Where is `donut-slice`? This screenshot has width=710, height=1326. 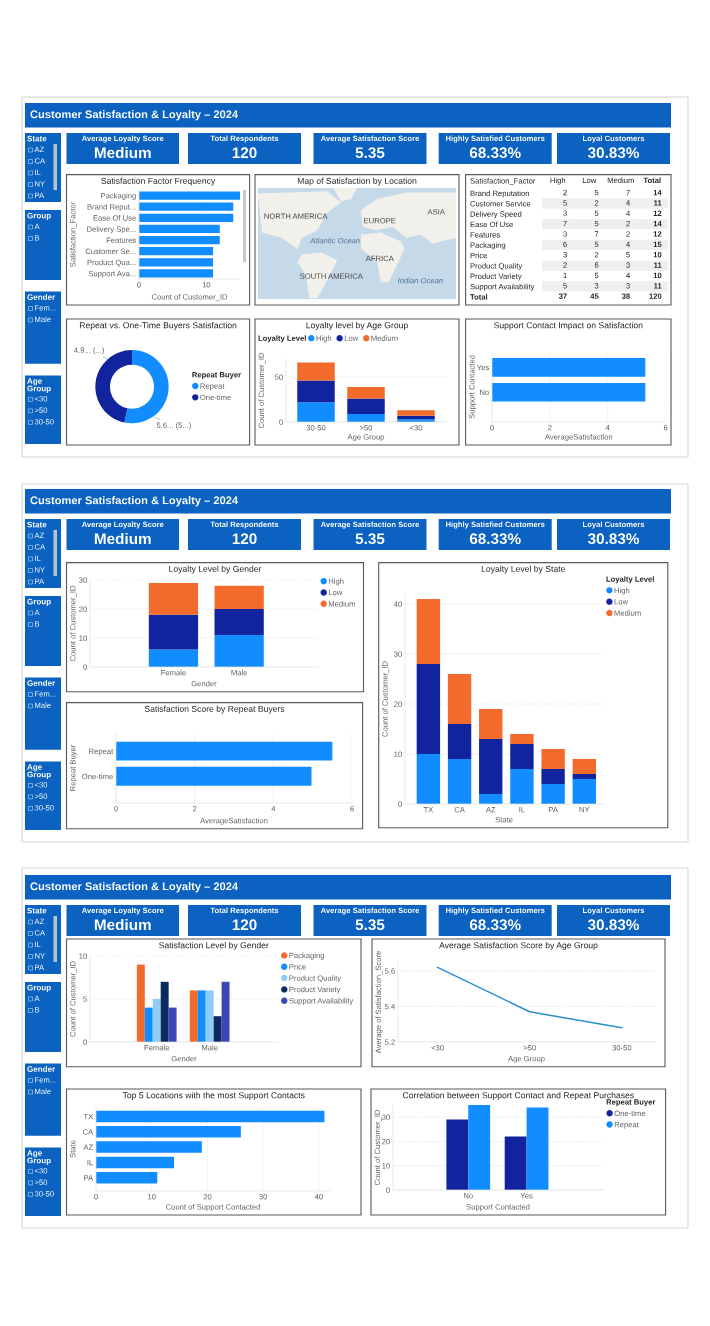
donut-slice is located at coordinates (146, 387).